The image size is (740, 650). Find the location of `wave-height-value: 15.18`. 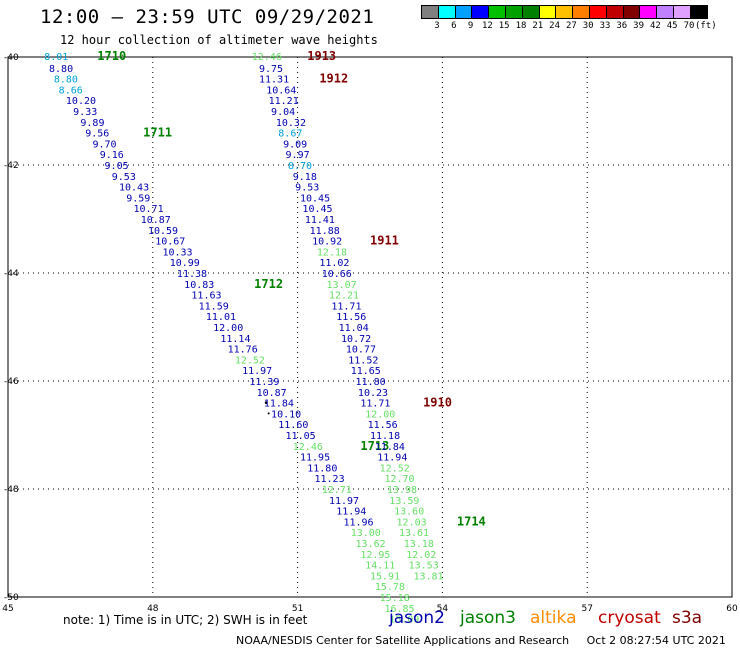

wave-height-value: 15.18 is located at coordinates (395, 598).